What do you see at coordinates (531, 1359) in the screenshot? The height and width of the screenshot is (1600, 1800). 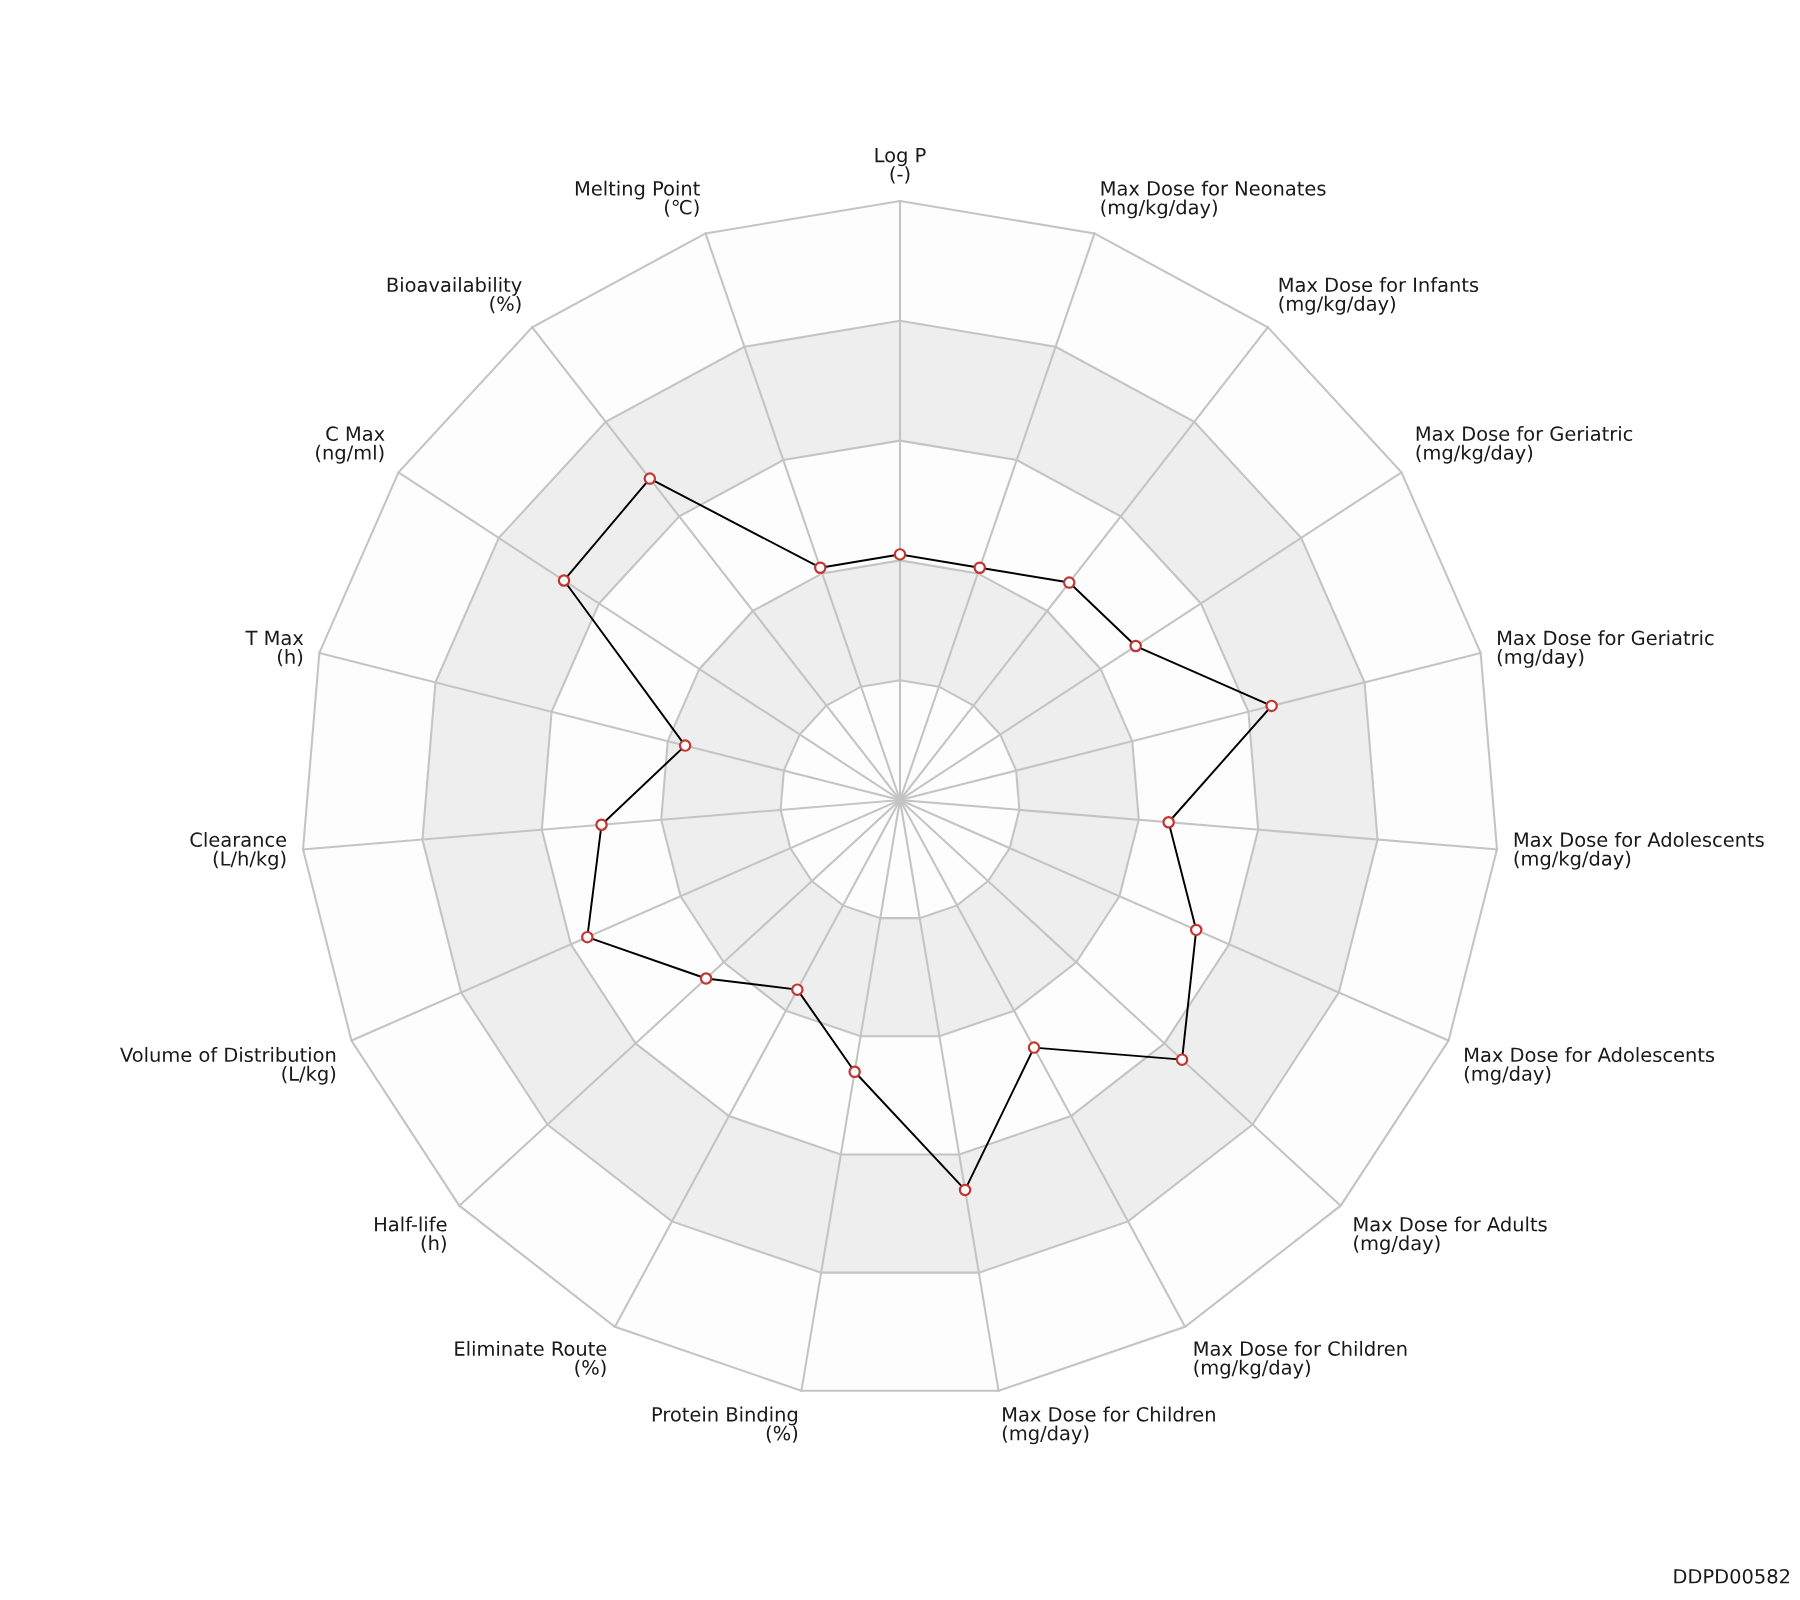 I see `spoke-label: Eliminate Route (%)` at bounding box center [531, 1359].